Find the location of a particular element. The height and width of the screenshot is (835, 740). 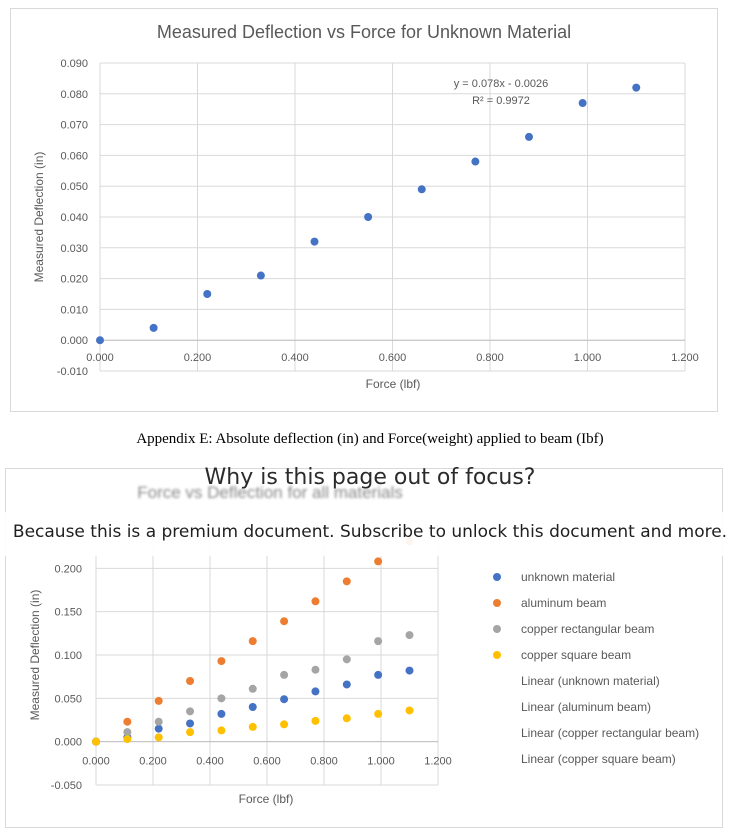

chart2-xtick-label: 1.200 is located at coordinates (438, 762).